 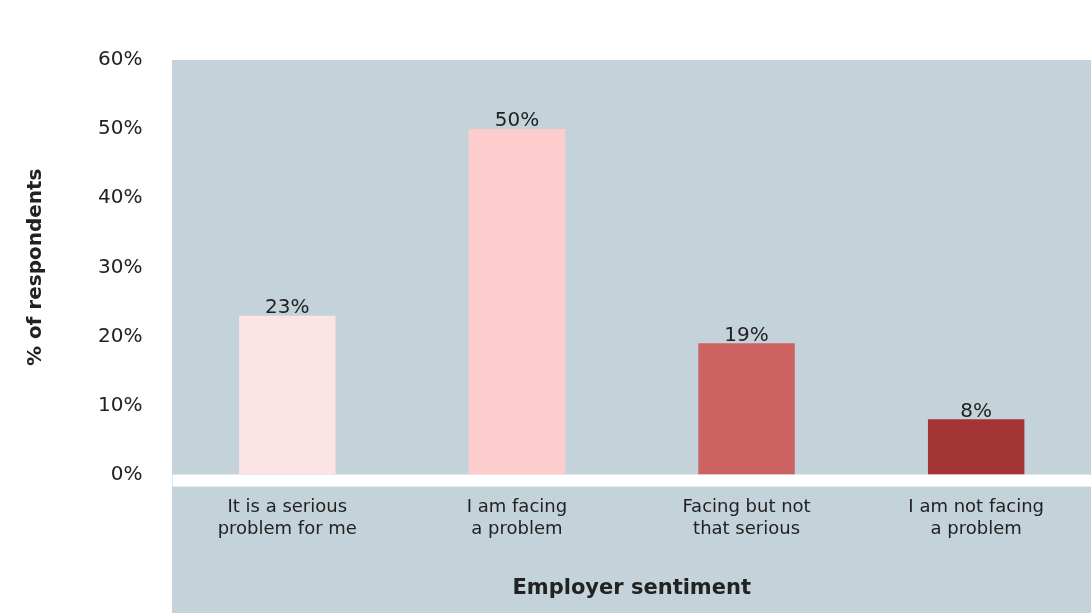 I want to click on y-tick-label: 60%, so click(x=120, y=58).